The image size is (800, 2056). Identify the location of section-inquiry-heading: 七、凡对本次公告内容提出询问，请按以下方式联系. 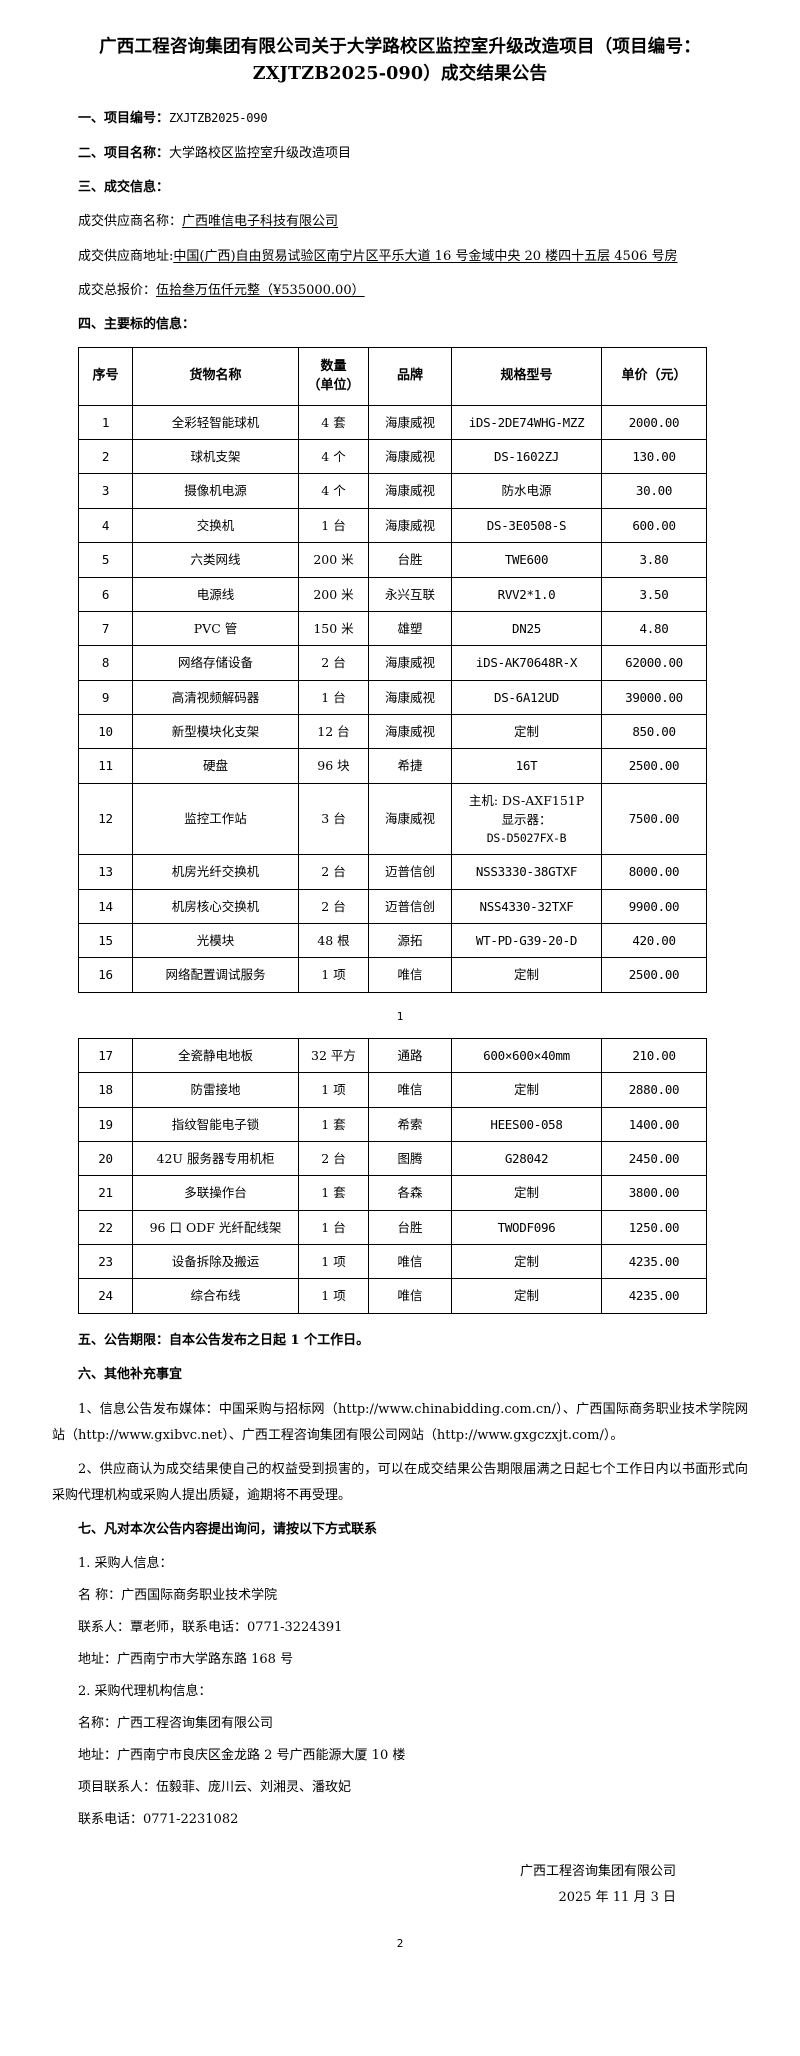
(228, 1529).